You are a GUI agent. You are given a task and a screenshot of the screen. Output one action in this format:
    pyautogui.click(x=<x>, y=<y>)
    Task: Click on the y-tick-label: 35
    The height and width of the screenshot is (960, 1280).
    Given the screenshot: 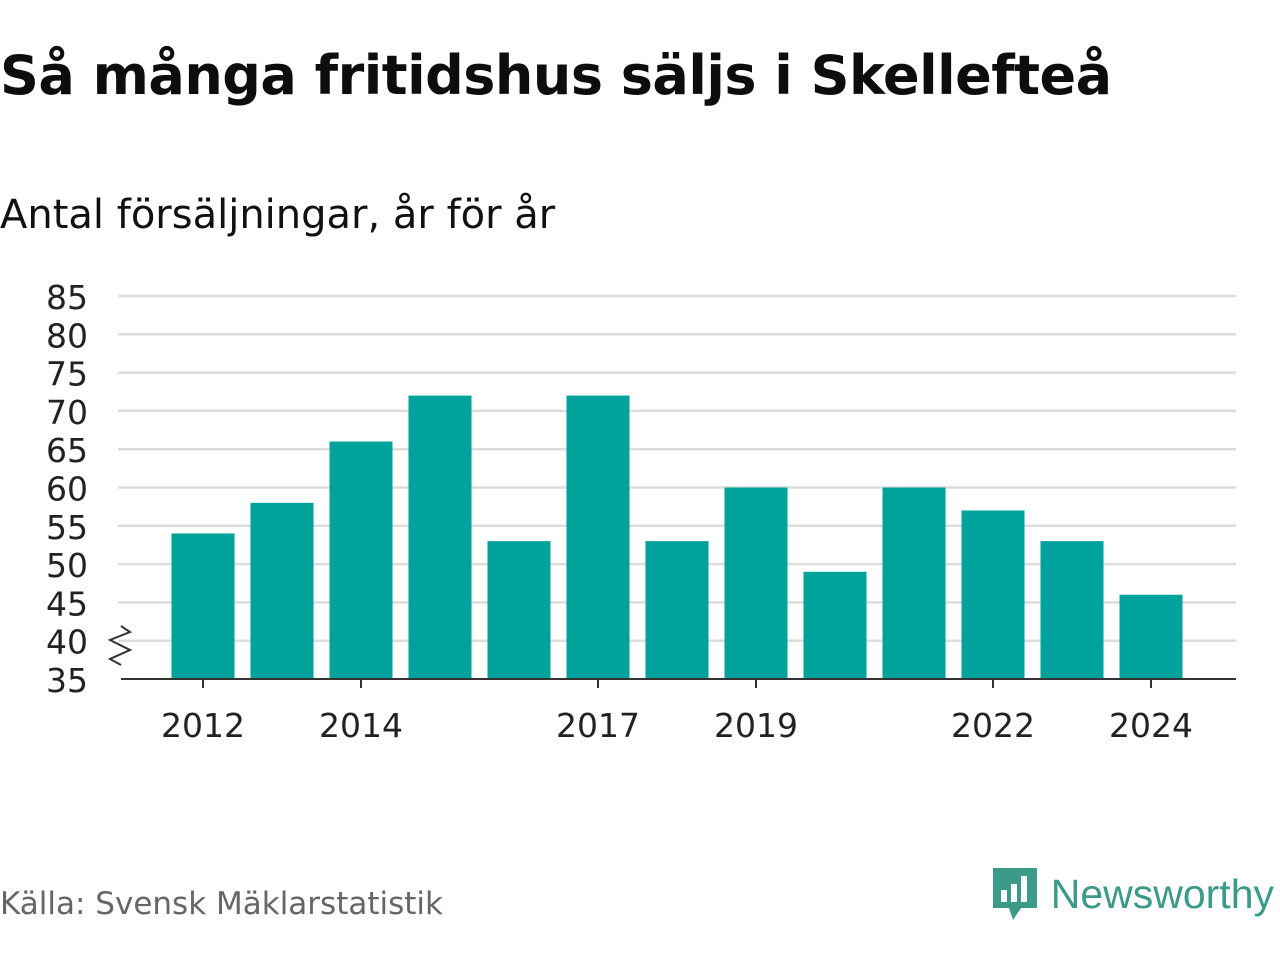 What is the action you would take?
    pyautogui.click(x=67, y=680)
    